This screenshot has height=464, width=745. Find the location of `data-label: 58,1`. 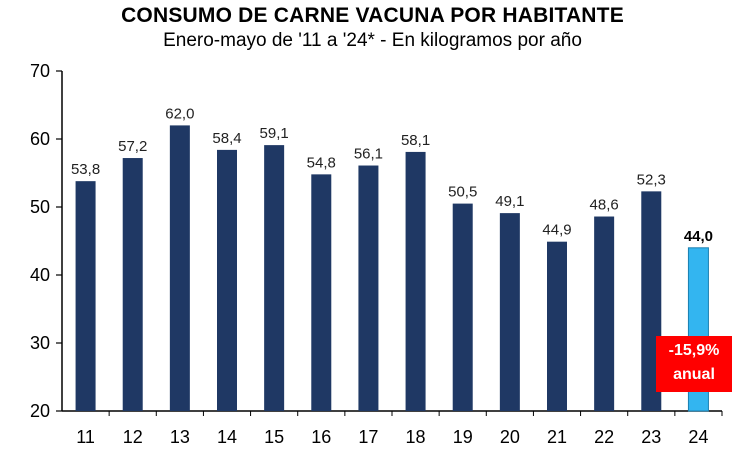

data-label: 58,1 is located at coordinates (415, 140).